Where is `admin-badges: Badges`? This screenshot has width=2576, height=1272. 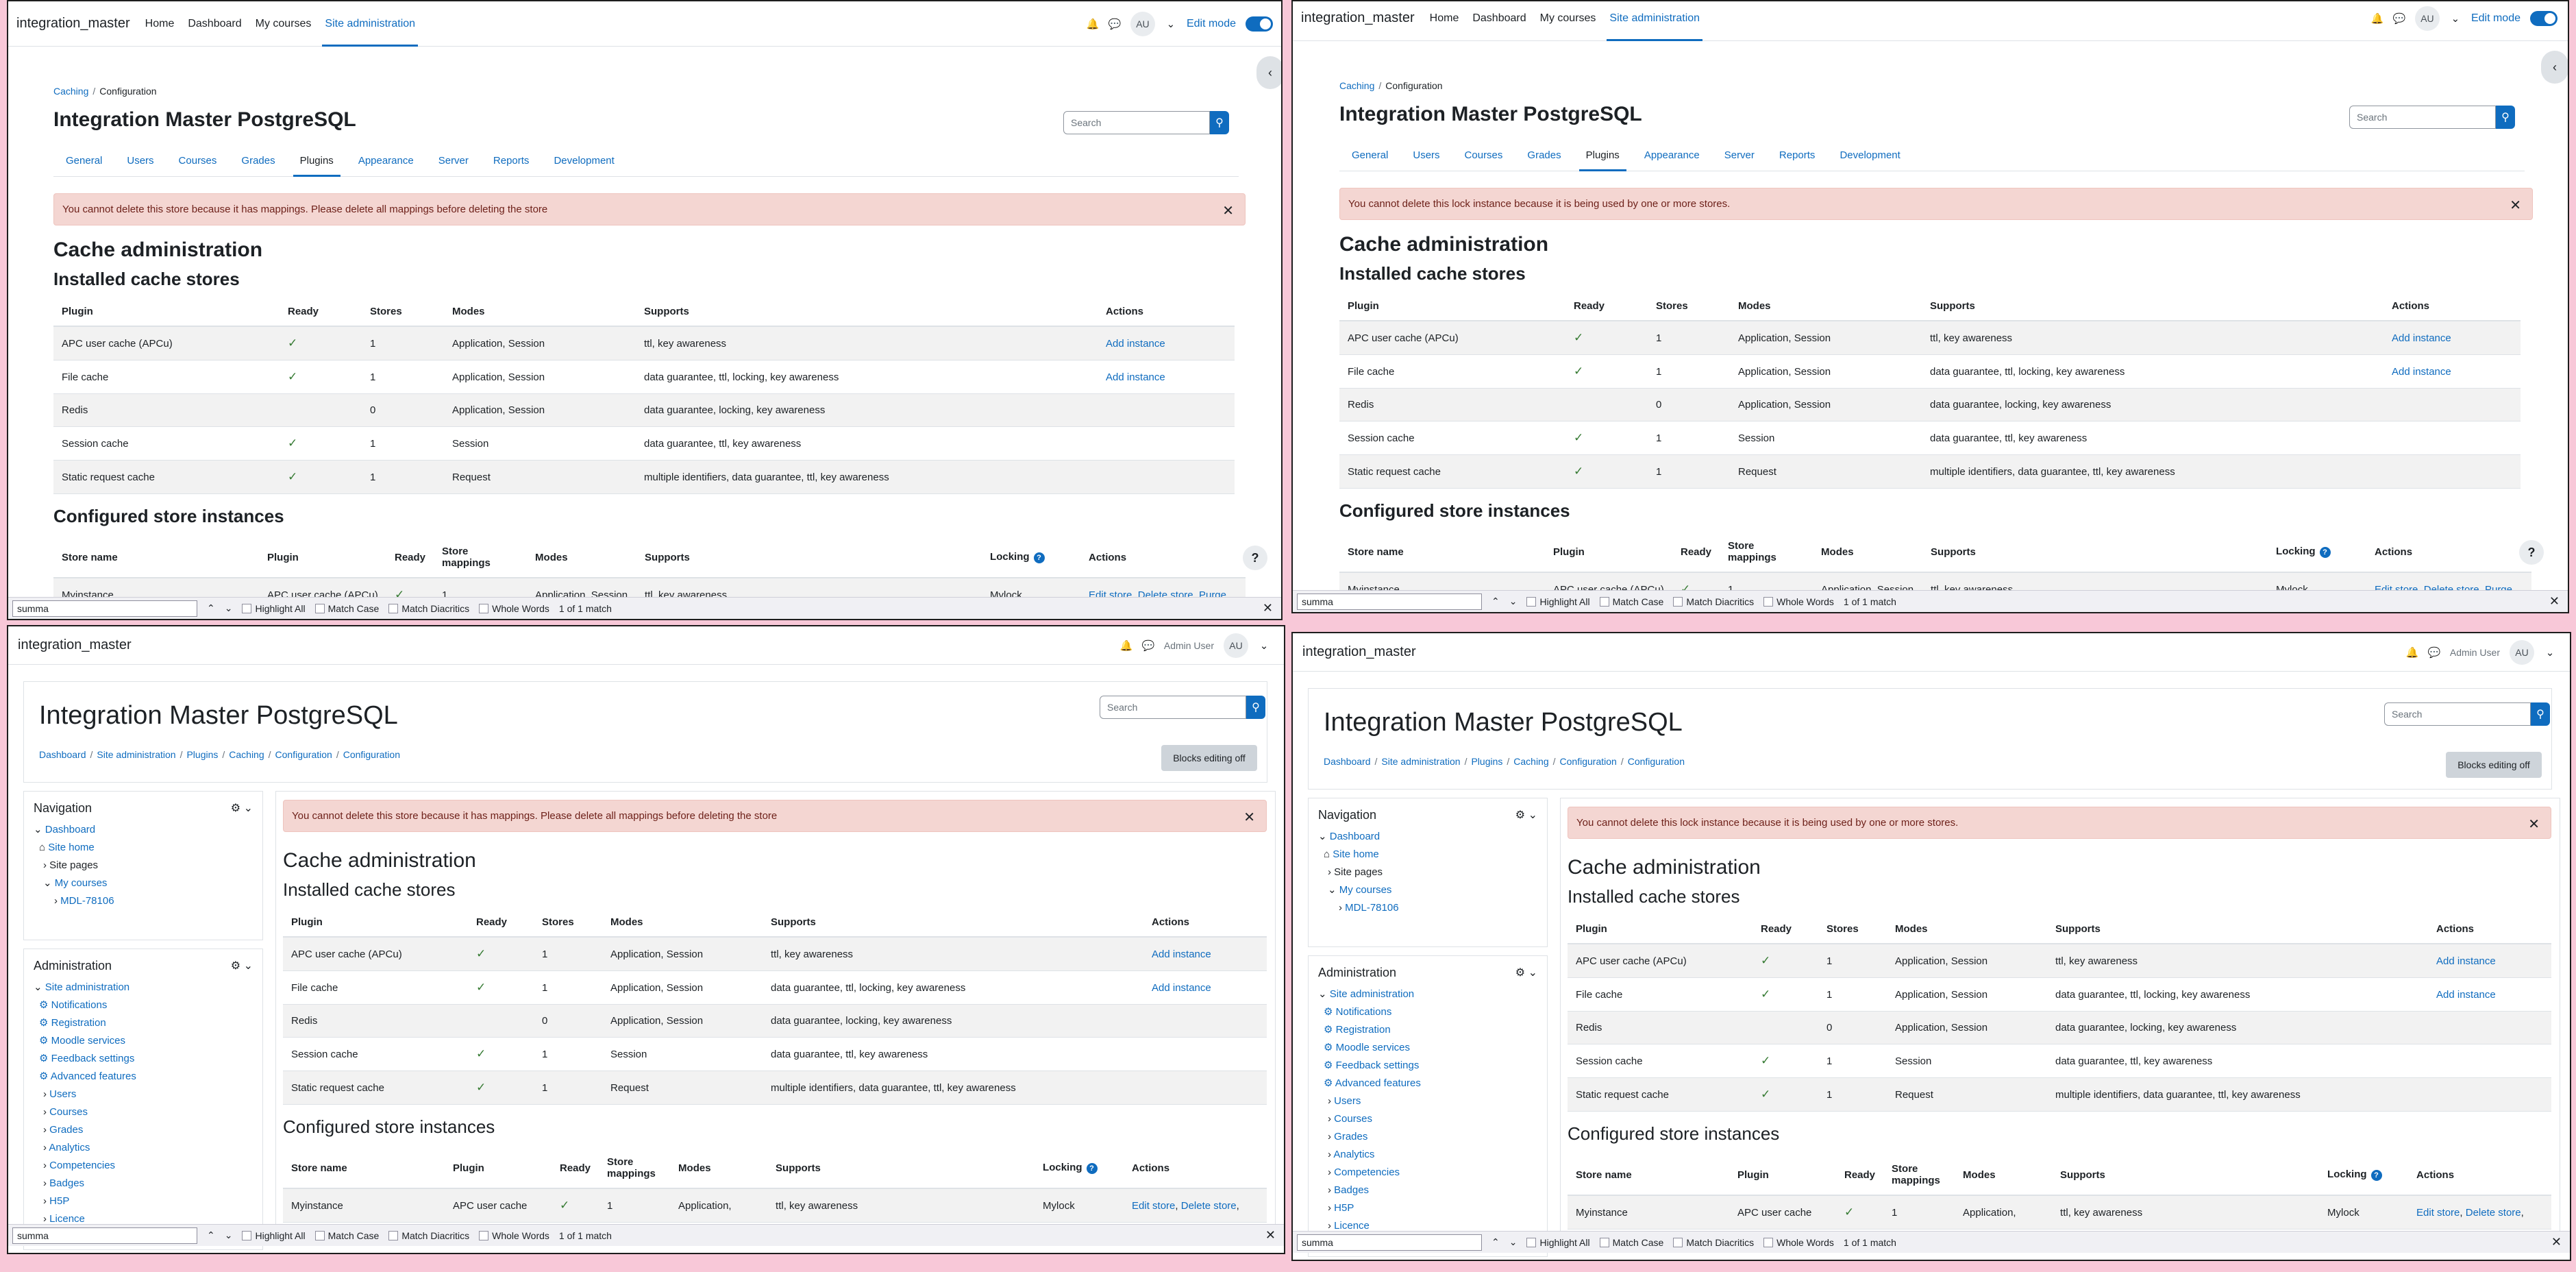
admin-badges: Badges is located at coordinates (1352, 1190).